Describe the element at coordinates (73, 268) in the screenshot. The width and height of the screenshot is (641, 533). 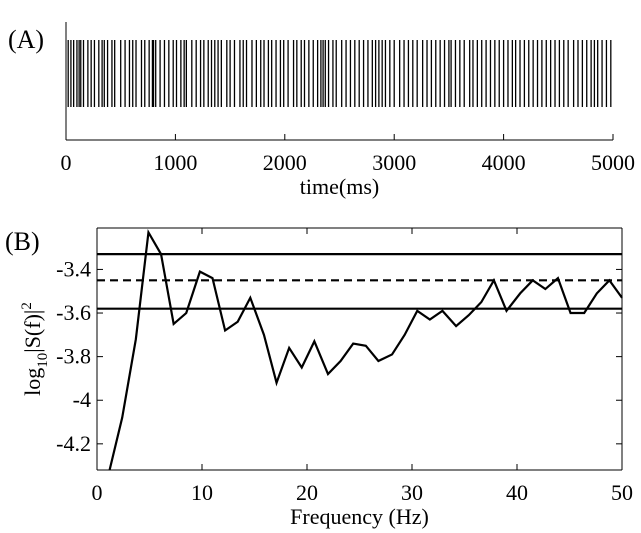
I see `y-tick-label: -3.4` at that location.